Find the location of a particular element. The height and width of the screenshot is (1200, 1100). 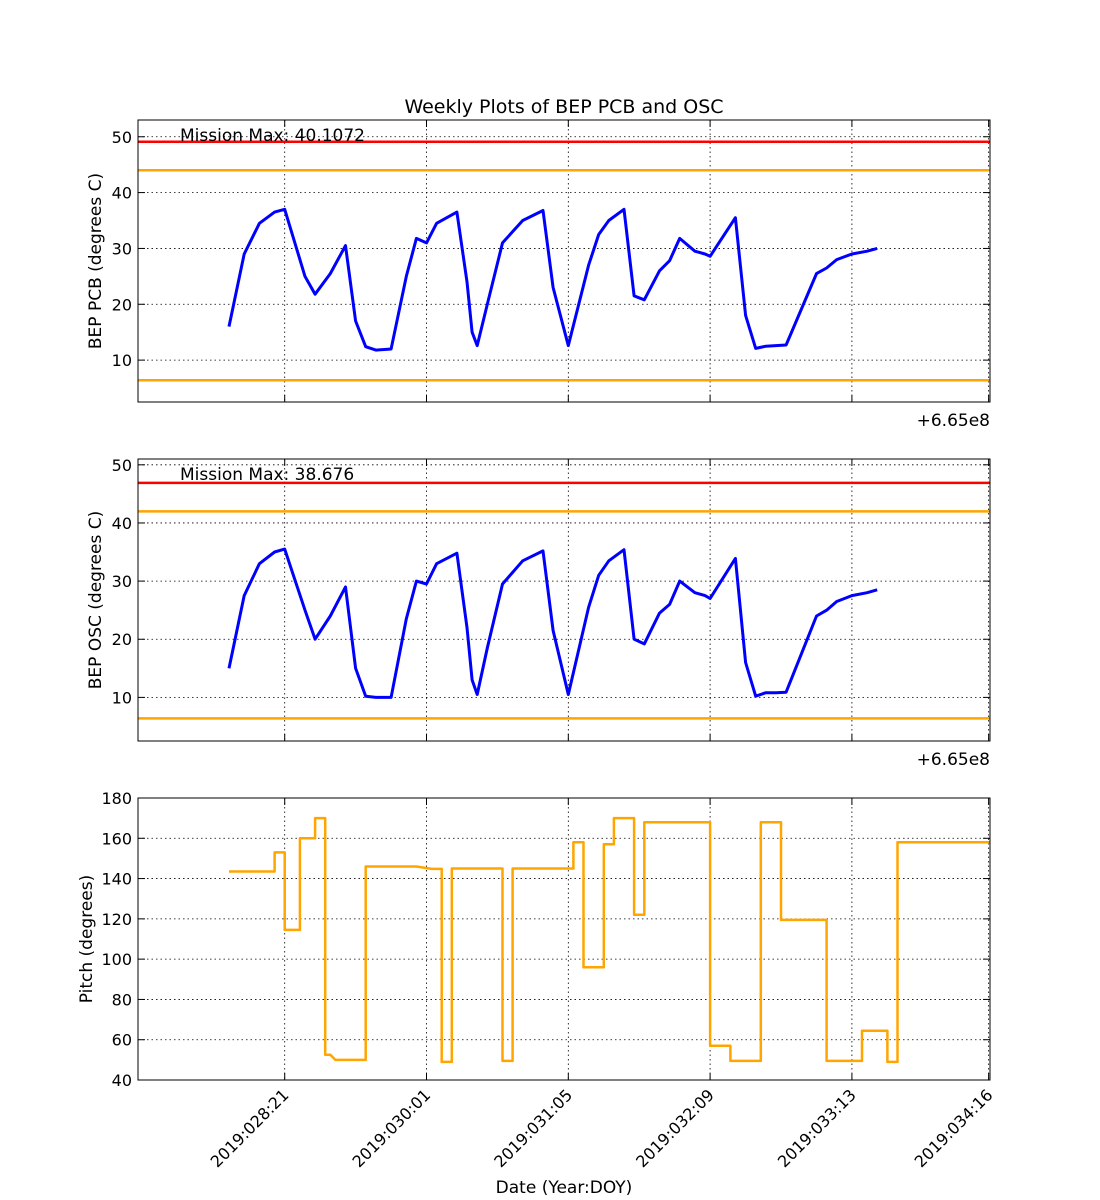

y-axis-label: BEP OSC (degrees C) is located at coordinates (96, 600).